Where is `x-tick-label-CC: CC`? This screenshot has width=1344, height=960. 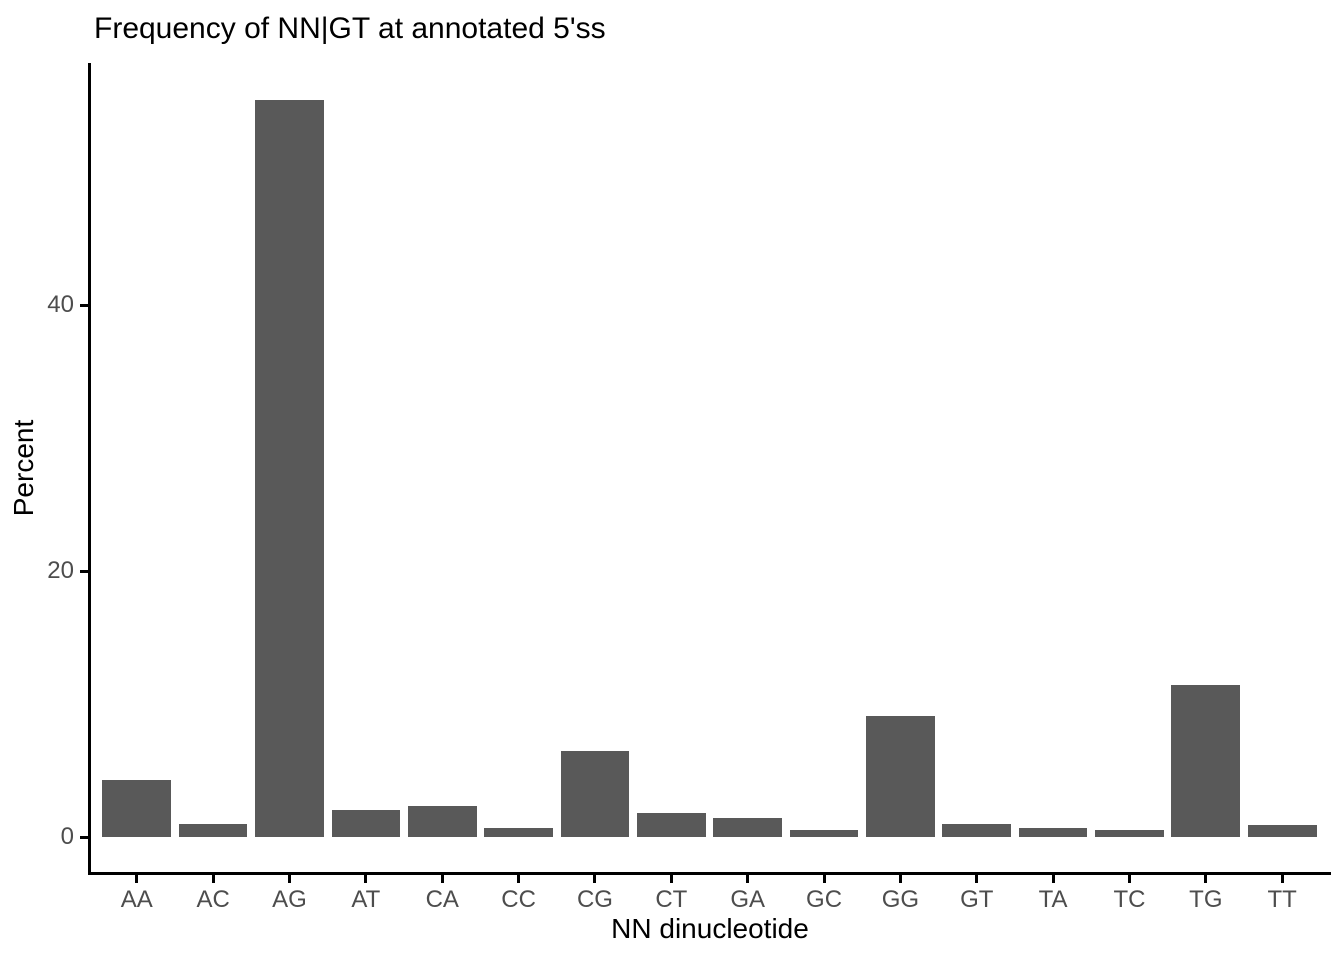 x-tick-label-CC: CC is located at coordinates (518, 899).